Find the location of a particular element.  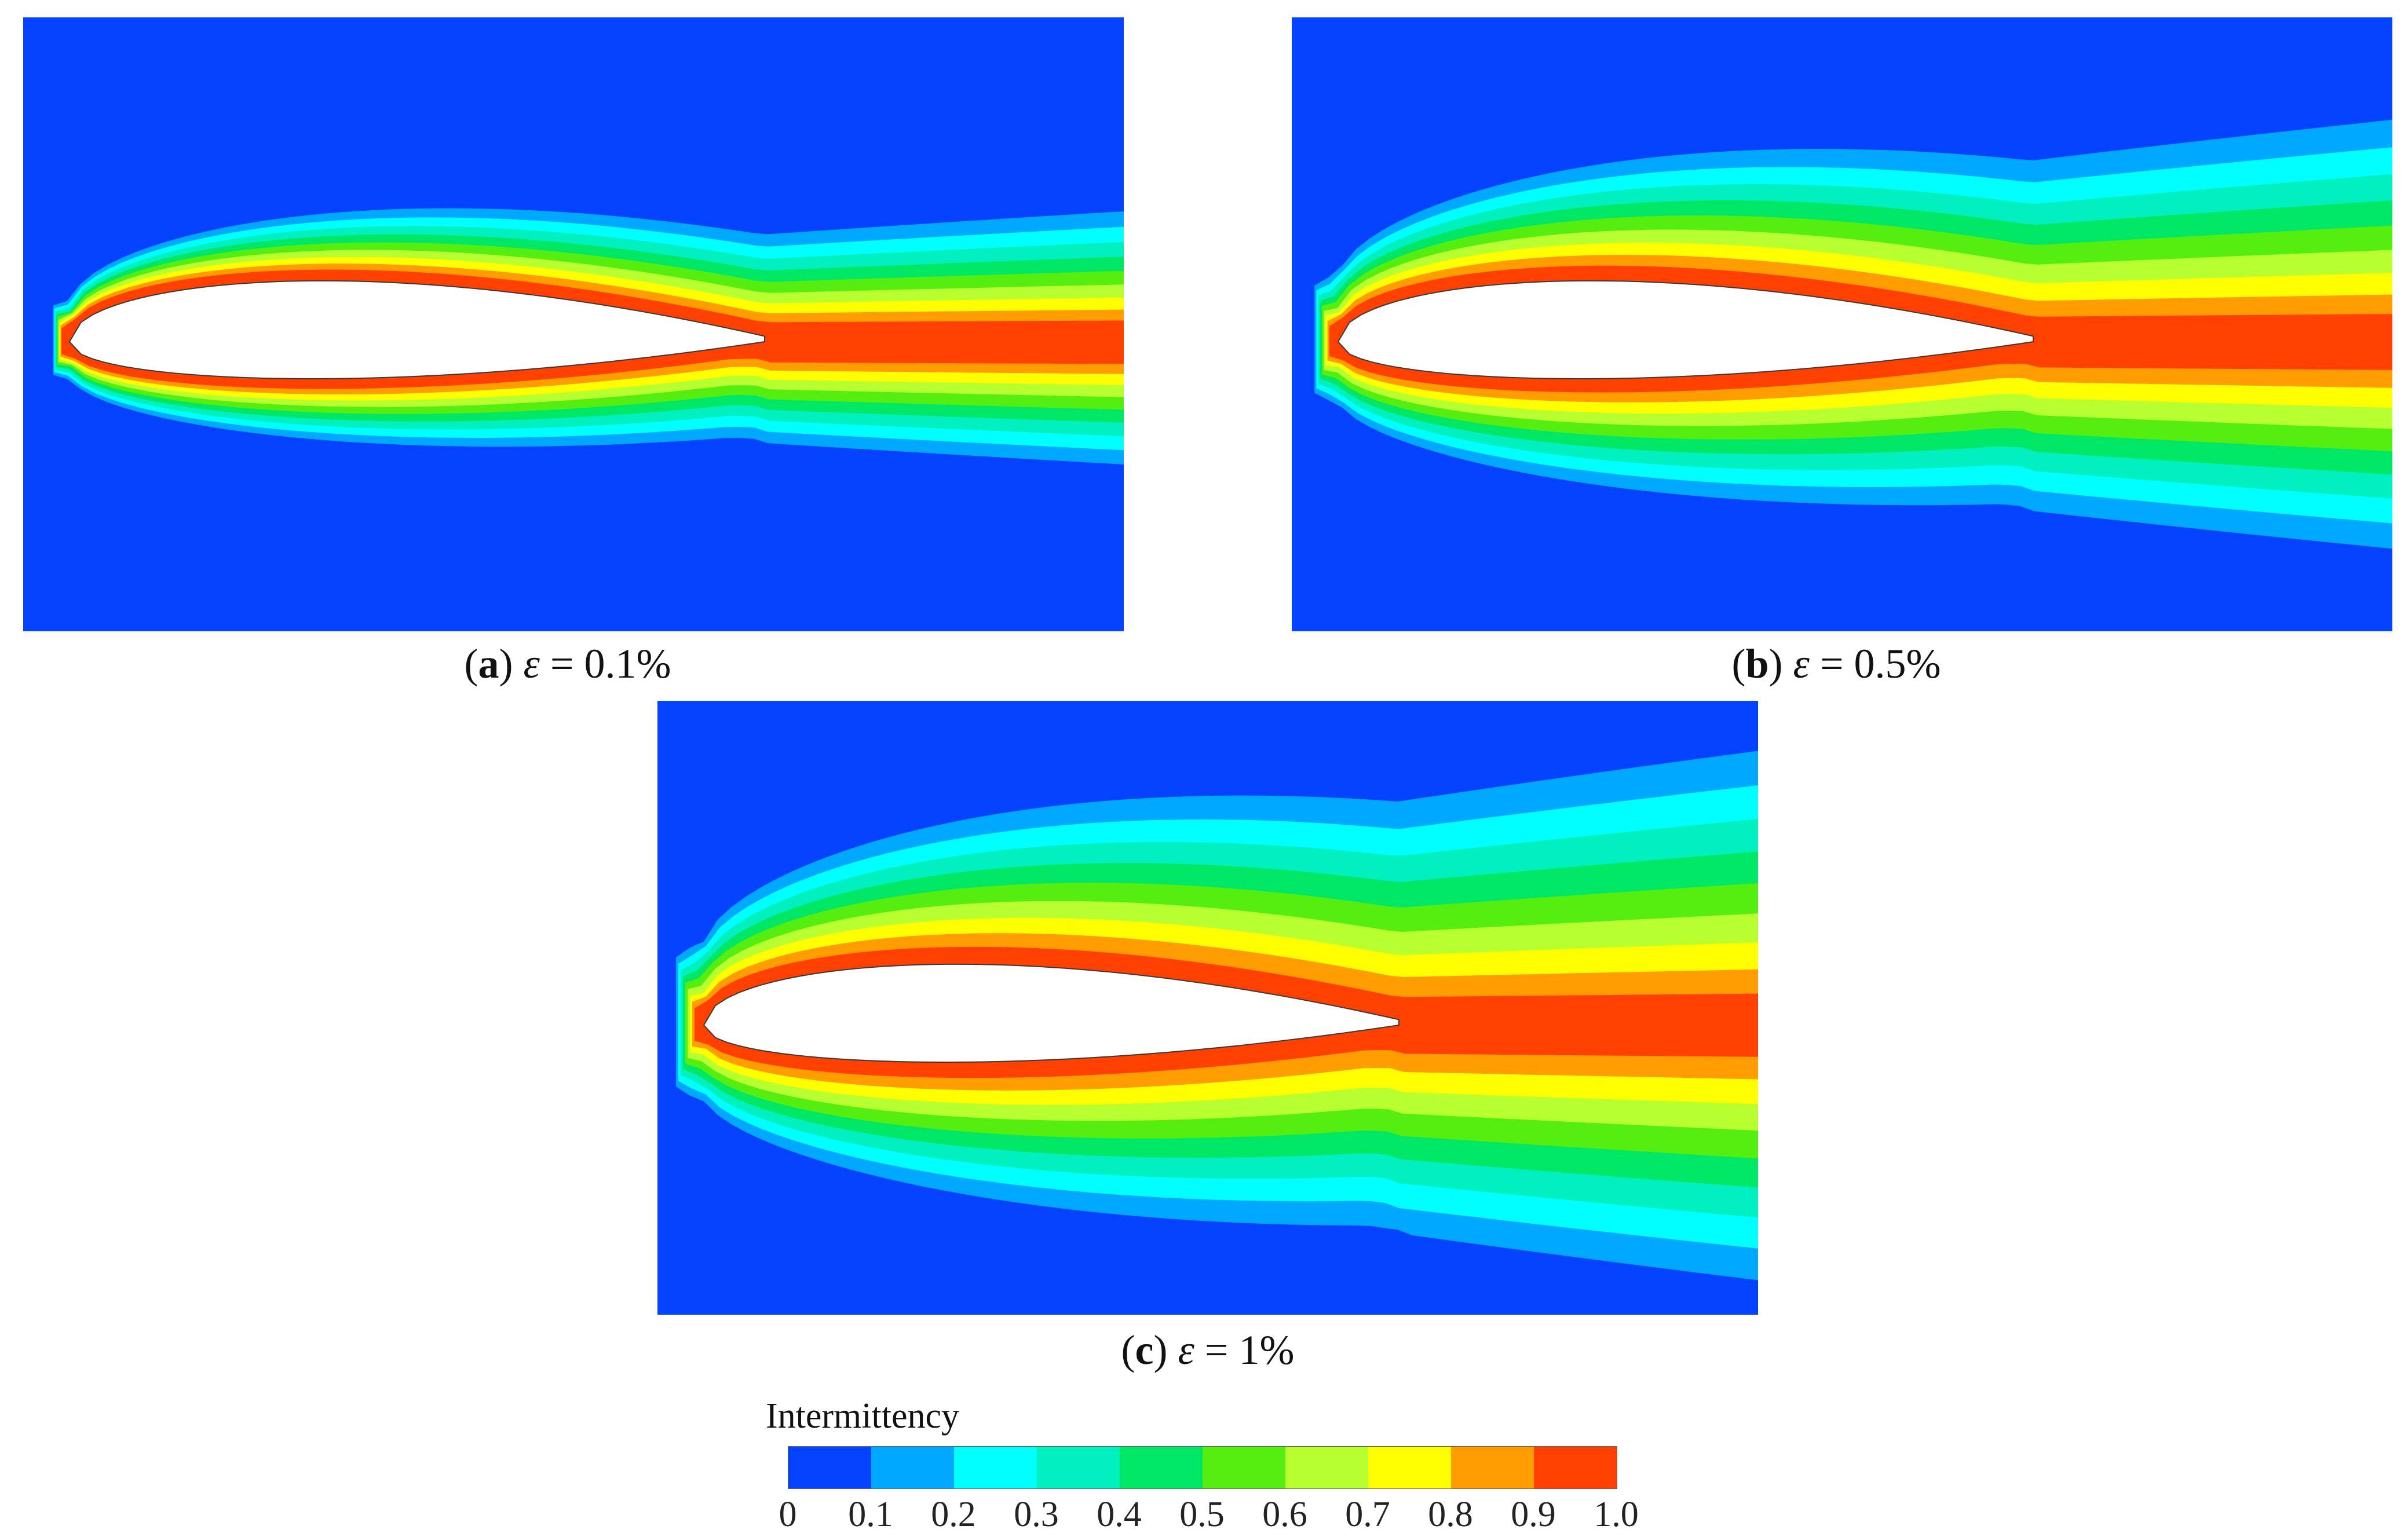

legend-tick-label: 0.5 is located at coordinates (1202, 1514).